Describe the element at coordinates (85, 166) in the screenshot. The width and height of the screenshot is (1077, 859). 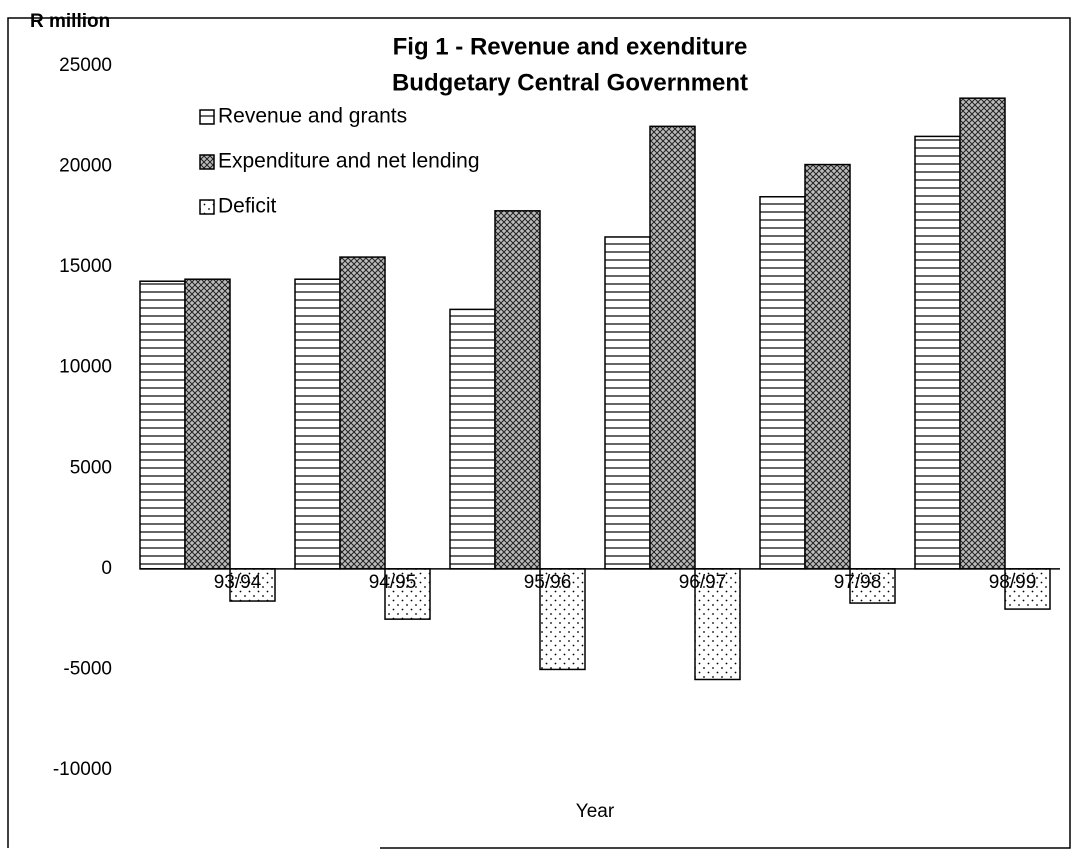
I see `y-tick-label: 20000` at that location.